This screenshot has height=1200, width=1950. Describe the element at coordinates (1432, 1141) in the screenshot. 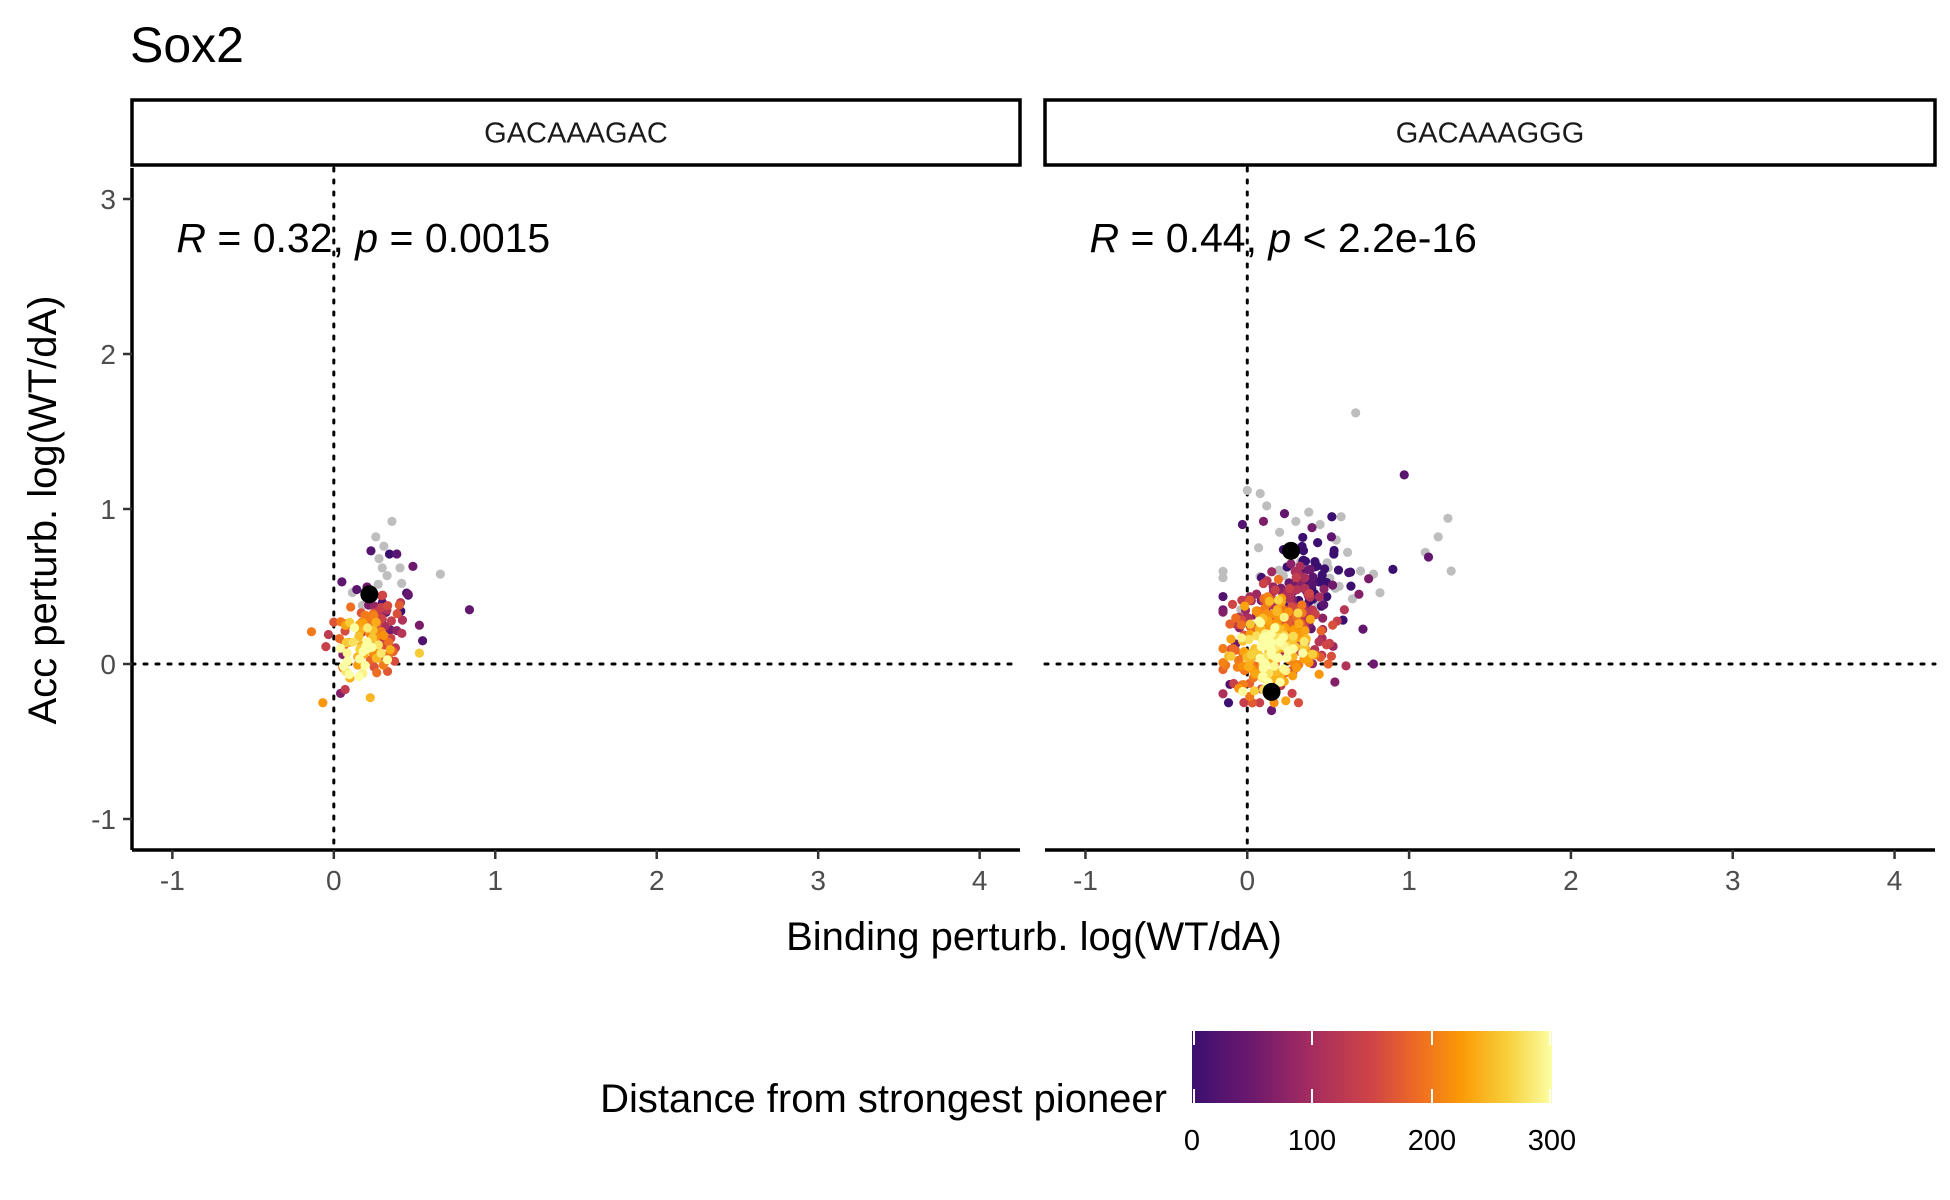

I see `legend-tick-label: 200` at that location.